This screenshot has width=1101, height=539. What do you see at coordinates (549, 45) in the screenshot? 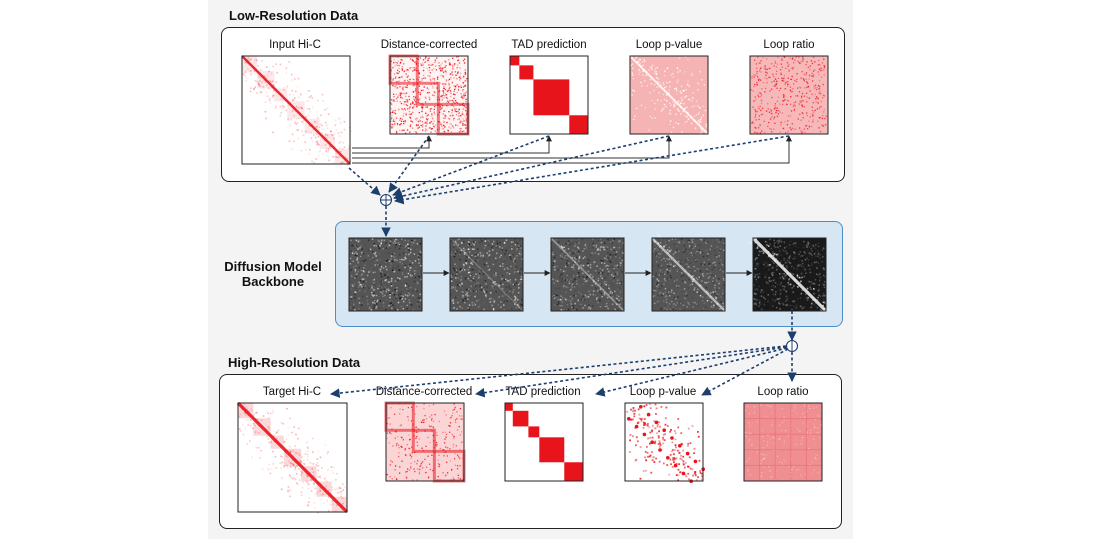
I see `low-tad-prediction-label: TAD prediction` at bounding box center [549, 45].